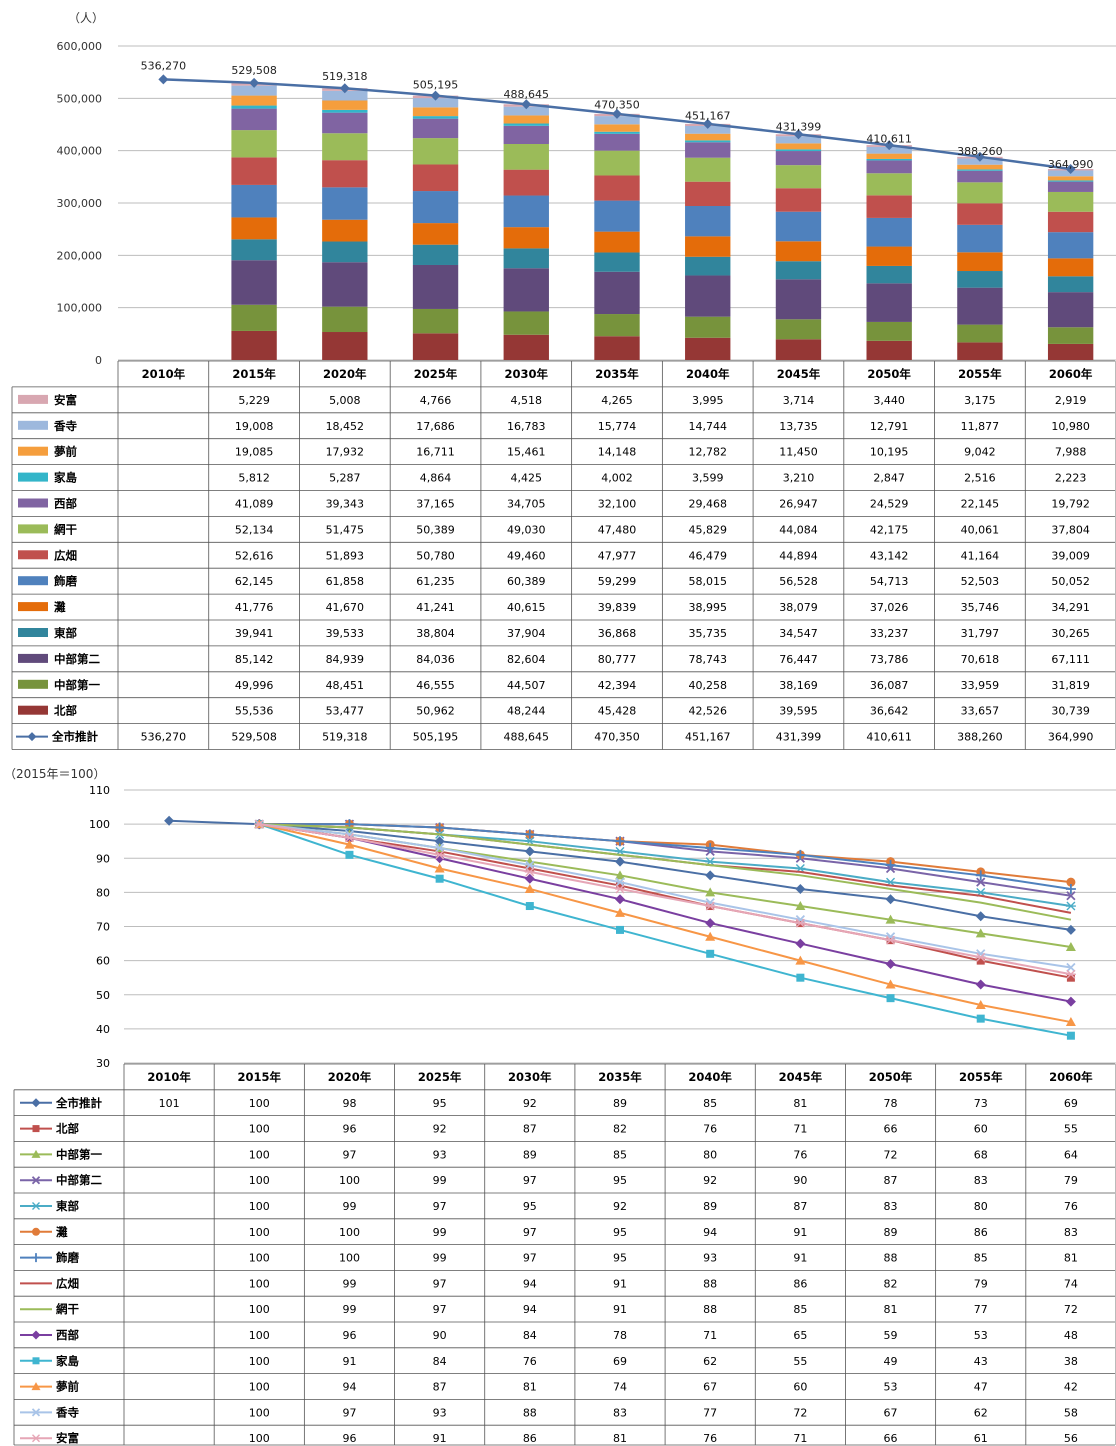  I want to click on table-cell: 89, so click(891, 1232).